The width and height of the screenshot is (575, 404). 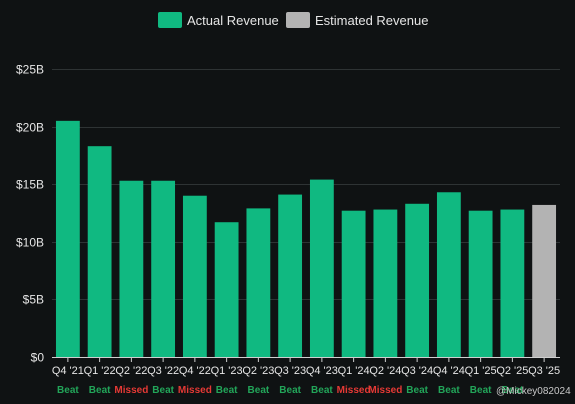 What do you see at coordinates (233, 20) in the screenshot?
I see `legend-label-actual: Actual Revenue` at bounding box center [233, 20].